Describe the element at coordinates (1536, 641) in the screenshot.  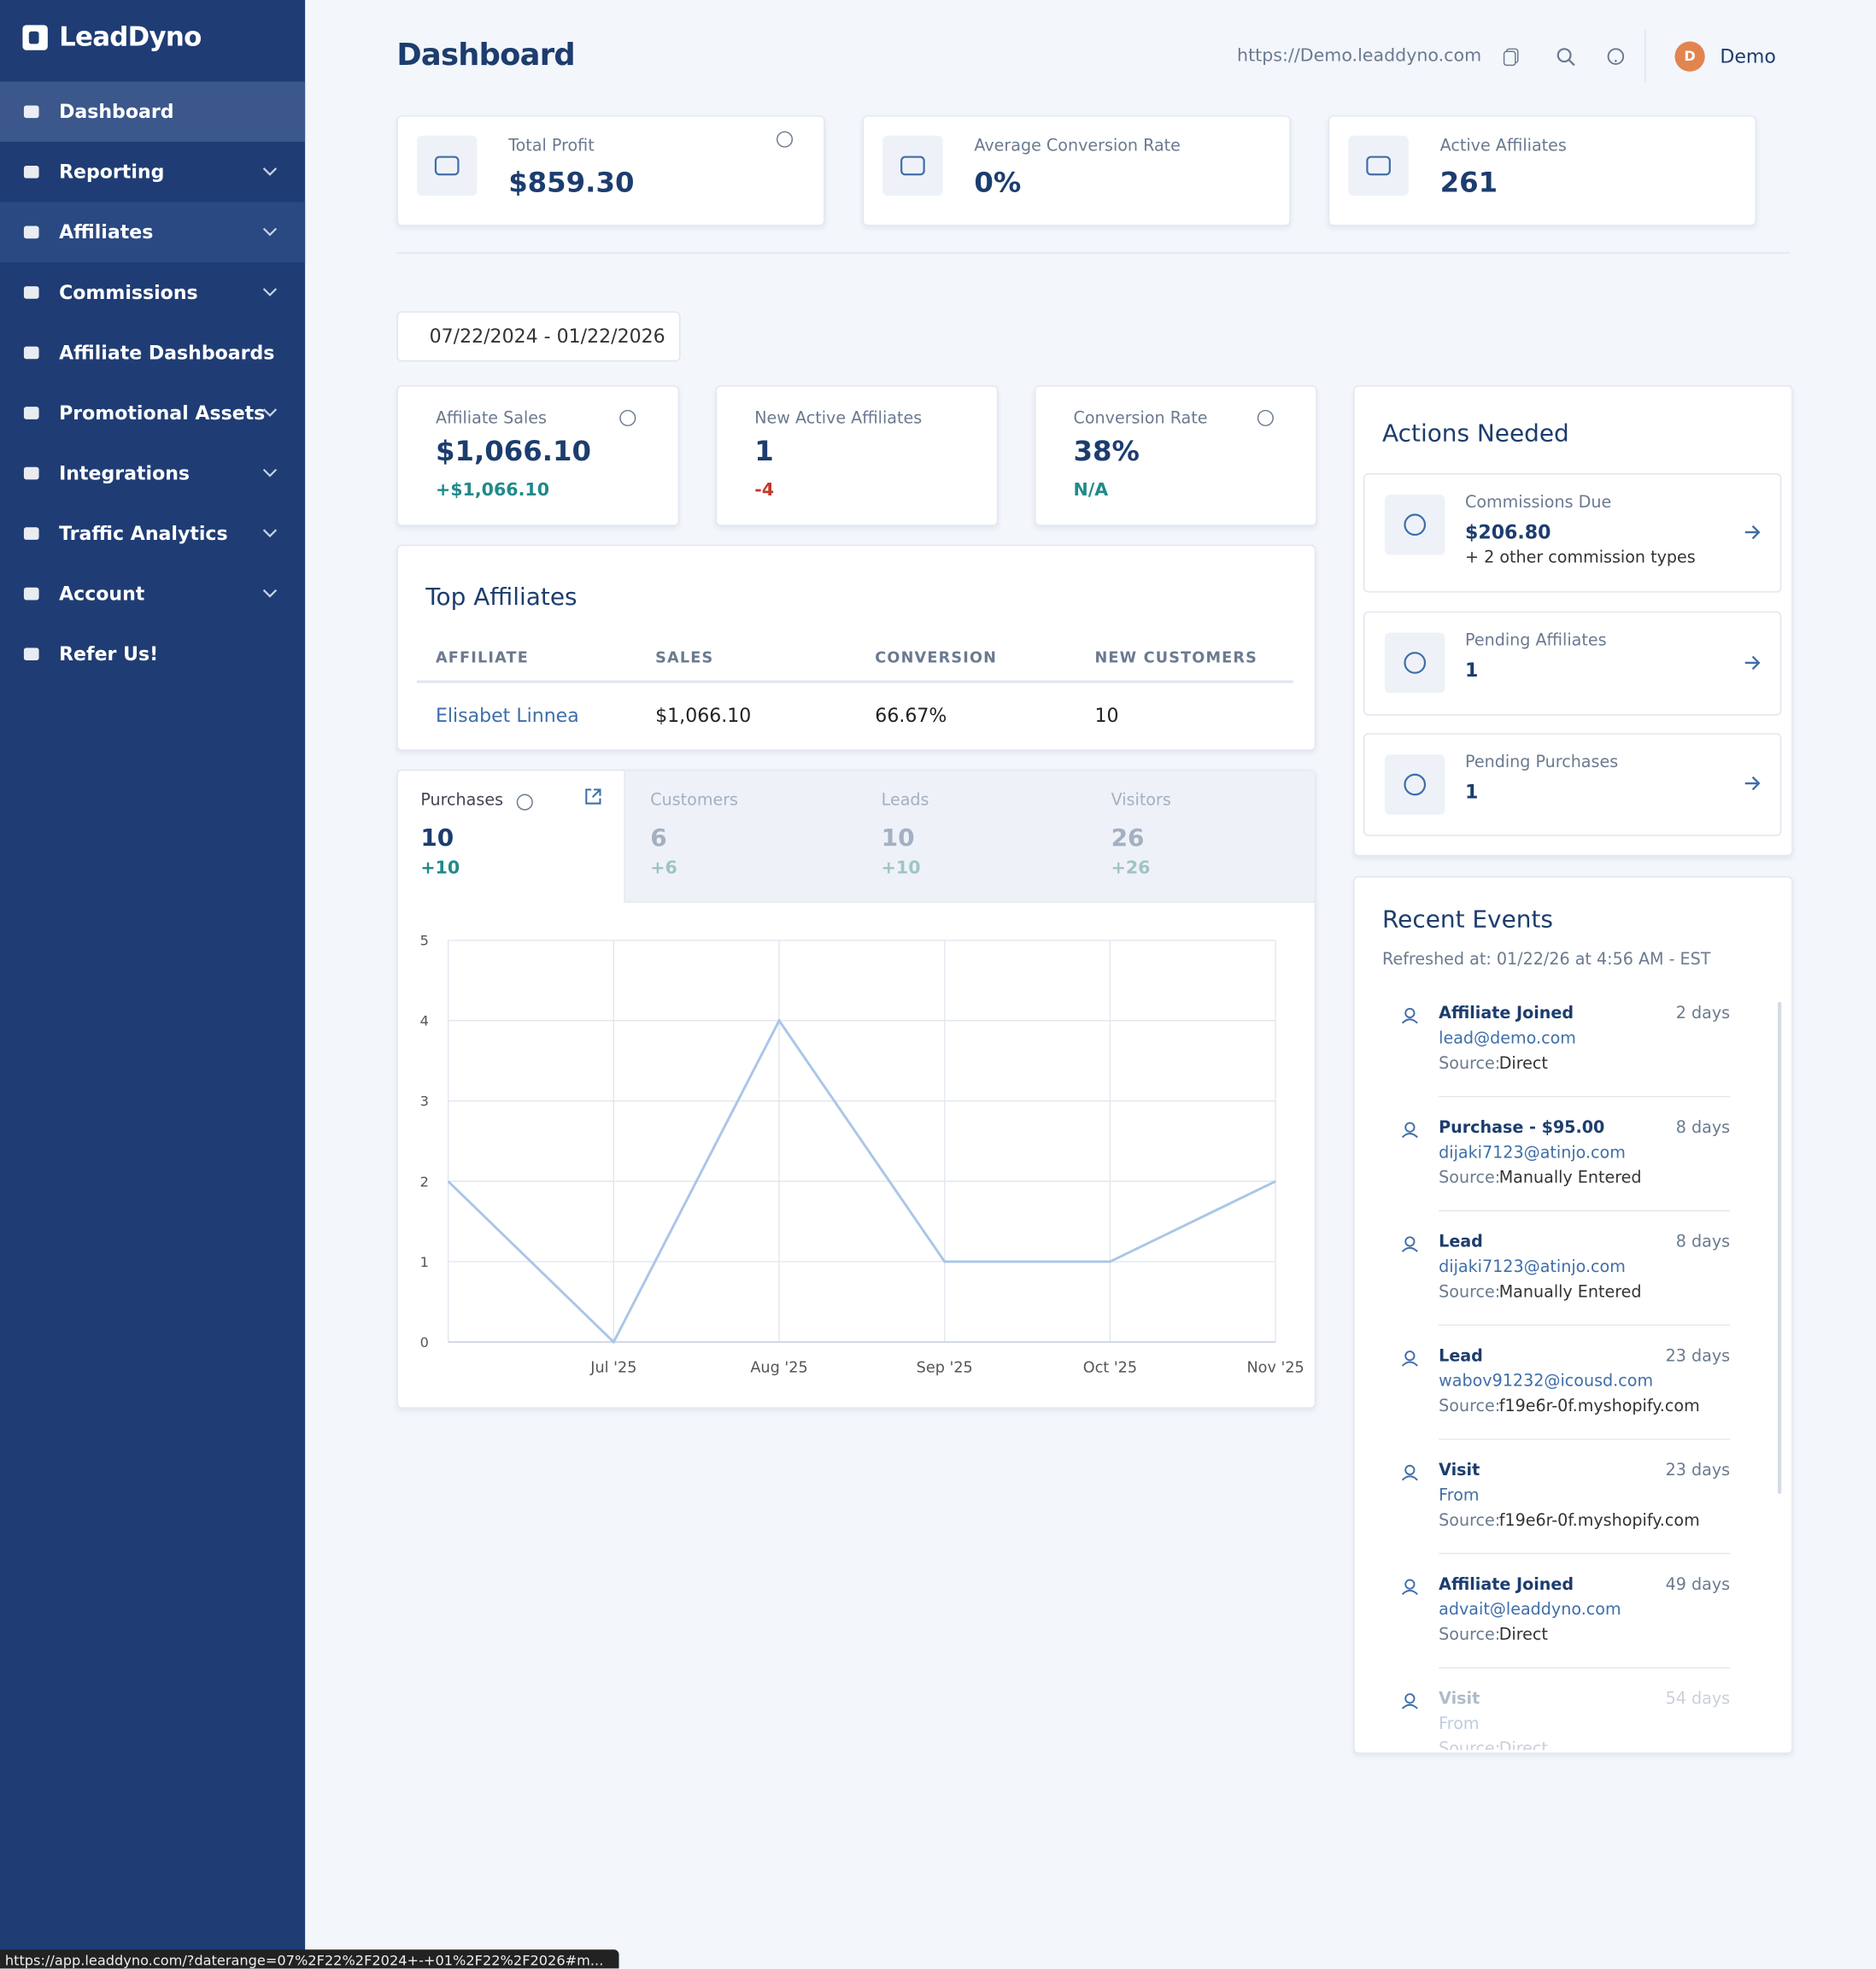
I see `action-label: Pending Affiliates` at that location.